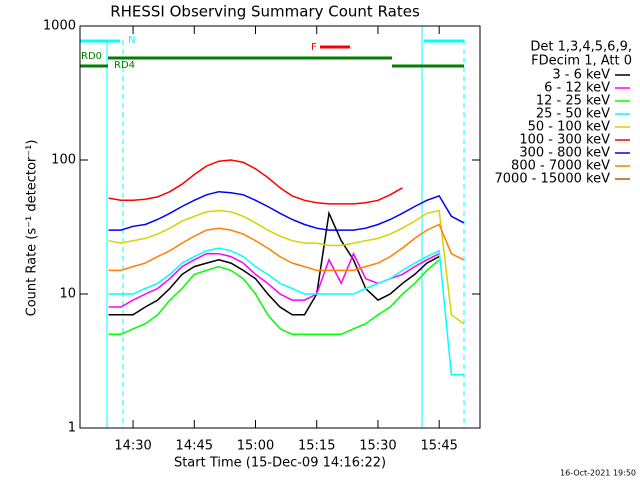 This screenshot has height=480, width=640. What do you see at coordinates (438, 446) in the screenshot?
I see `x-tick-label: 15:45` at bounding box center [438, 446].